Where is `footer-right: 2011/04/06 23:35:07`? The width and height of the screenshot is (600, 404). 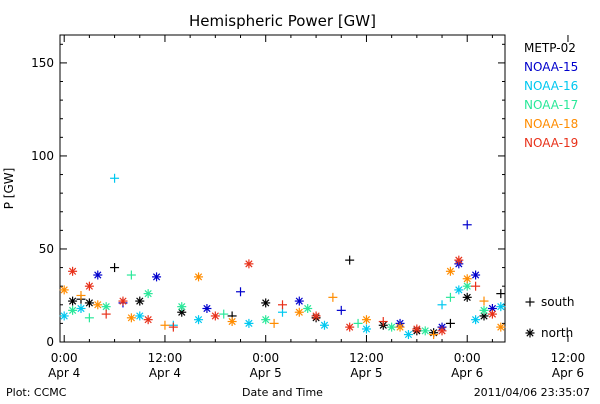
footer-right: 2011/04/06 23:35:07 is located at coordinates (532, 392).